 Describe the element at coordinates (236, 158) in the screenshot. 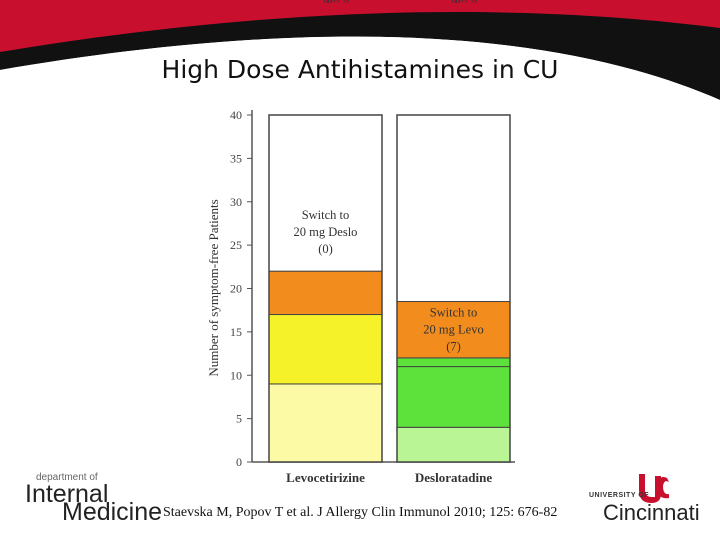

I see `y-tick-label: 35` at that location.